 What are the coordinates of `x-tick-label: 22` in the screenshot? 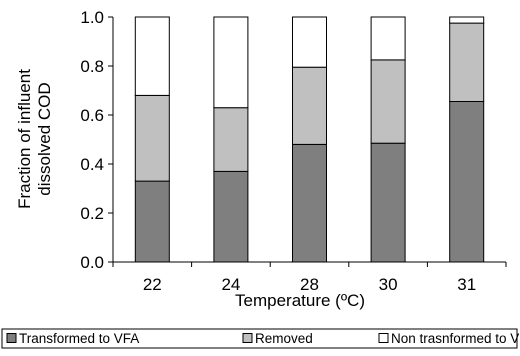 It's located at (152, 284).